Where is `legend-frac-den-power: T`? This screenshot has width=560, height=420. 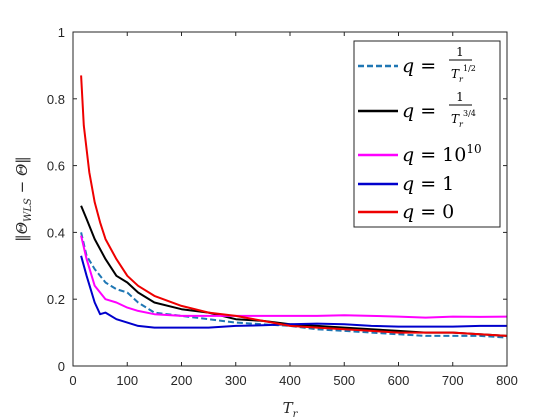
legend-frac-den-power: T is located at coordinates (455, 119).